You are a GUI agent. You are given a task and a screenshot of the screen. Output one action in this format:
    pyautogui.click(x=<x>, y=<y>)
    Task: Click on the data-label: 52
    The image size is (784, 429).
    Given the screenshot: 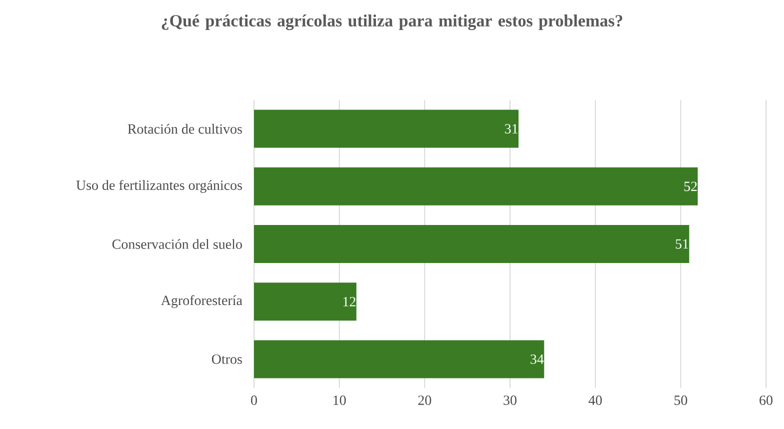 What is the action you would take?
    pyautogui.click(x=690, y=187)
    